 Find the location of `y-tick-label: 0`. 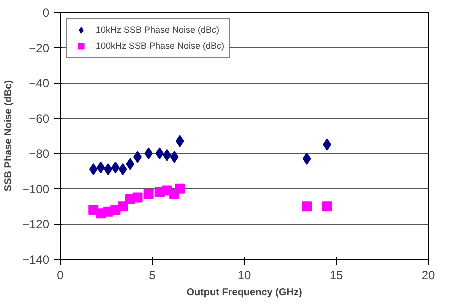

y-tick-label: 0 is located at coordinates (46, 13).